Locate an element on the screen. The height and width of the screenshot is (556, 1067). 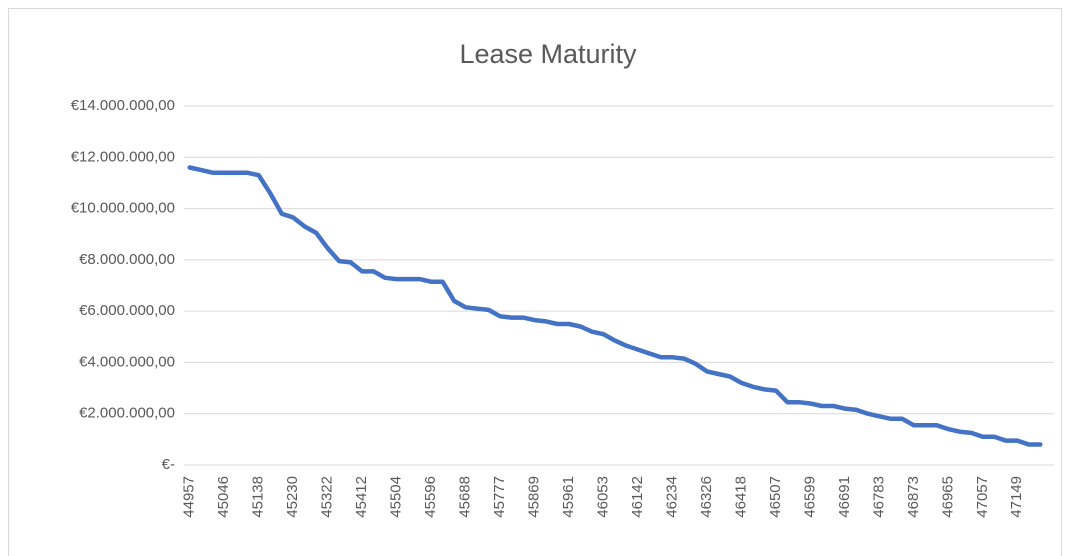
y-tick-label: €10.000.000,00 is located at coordinates (123, 208).